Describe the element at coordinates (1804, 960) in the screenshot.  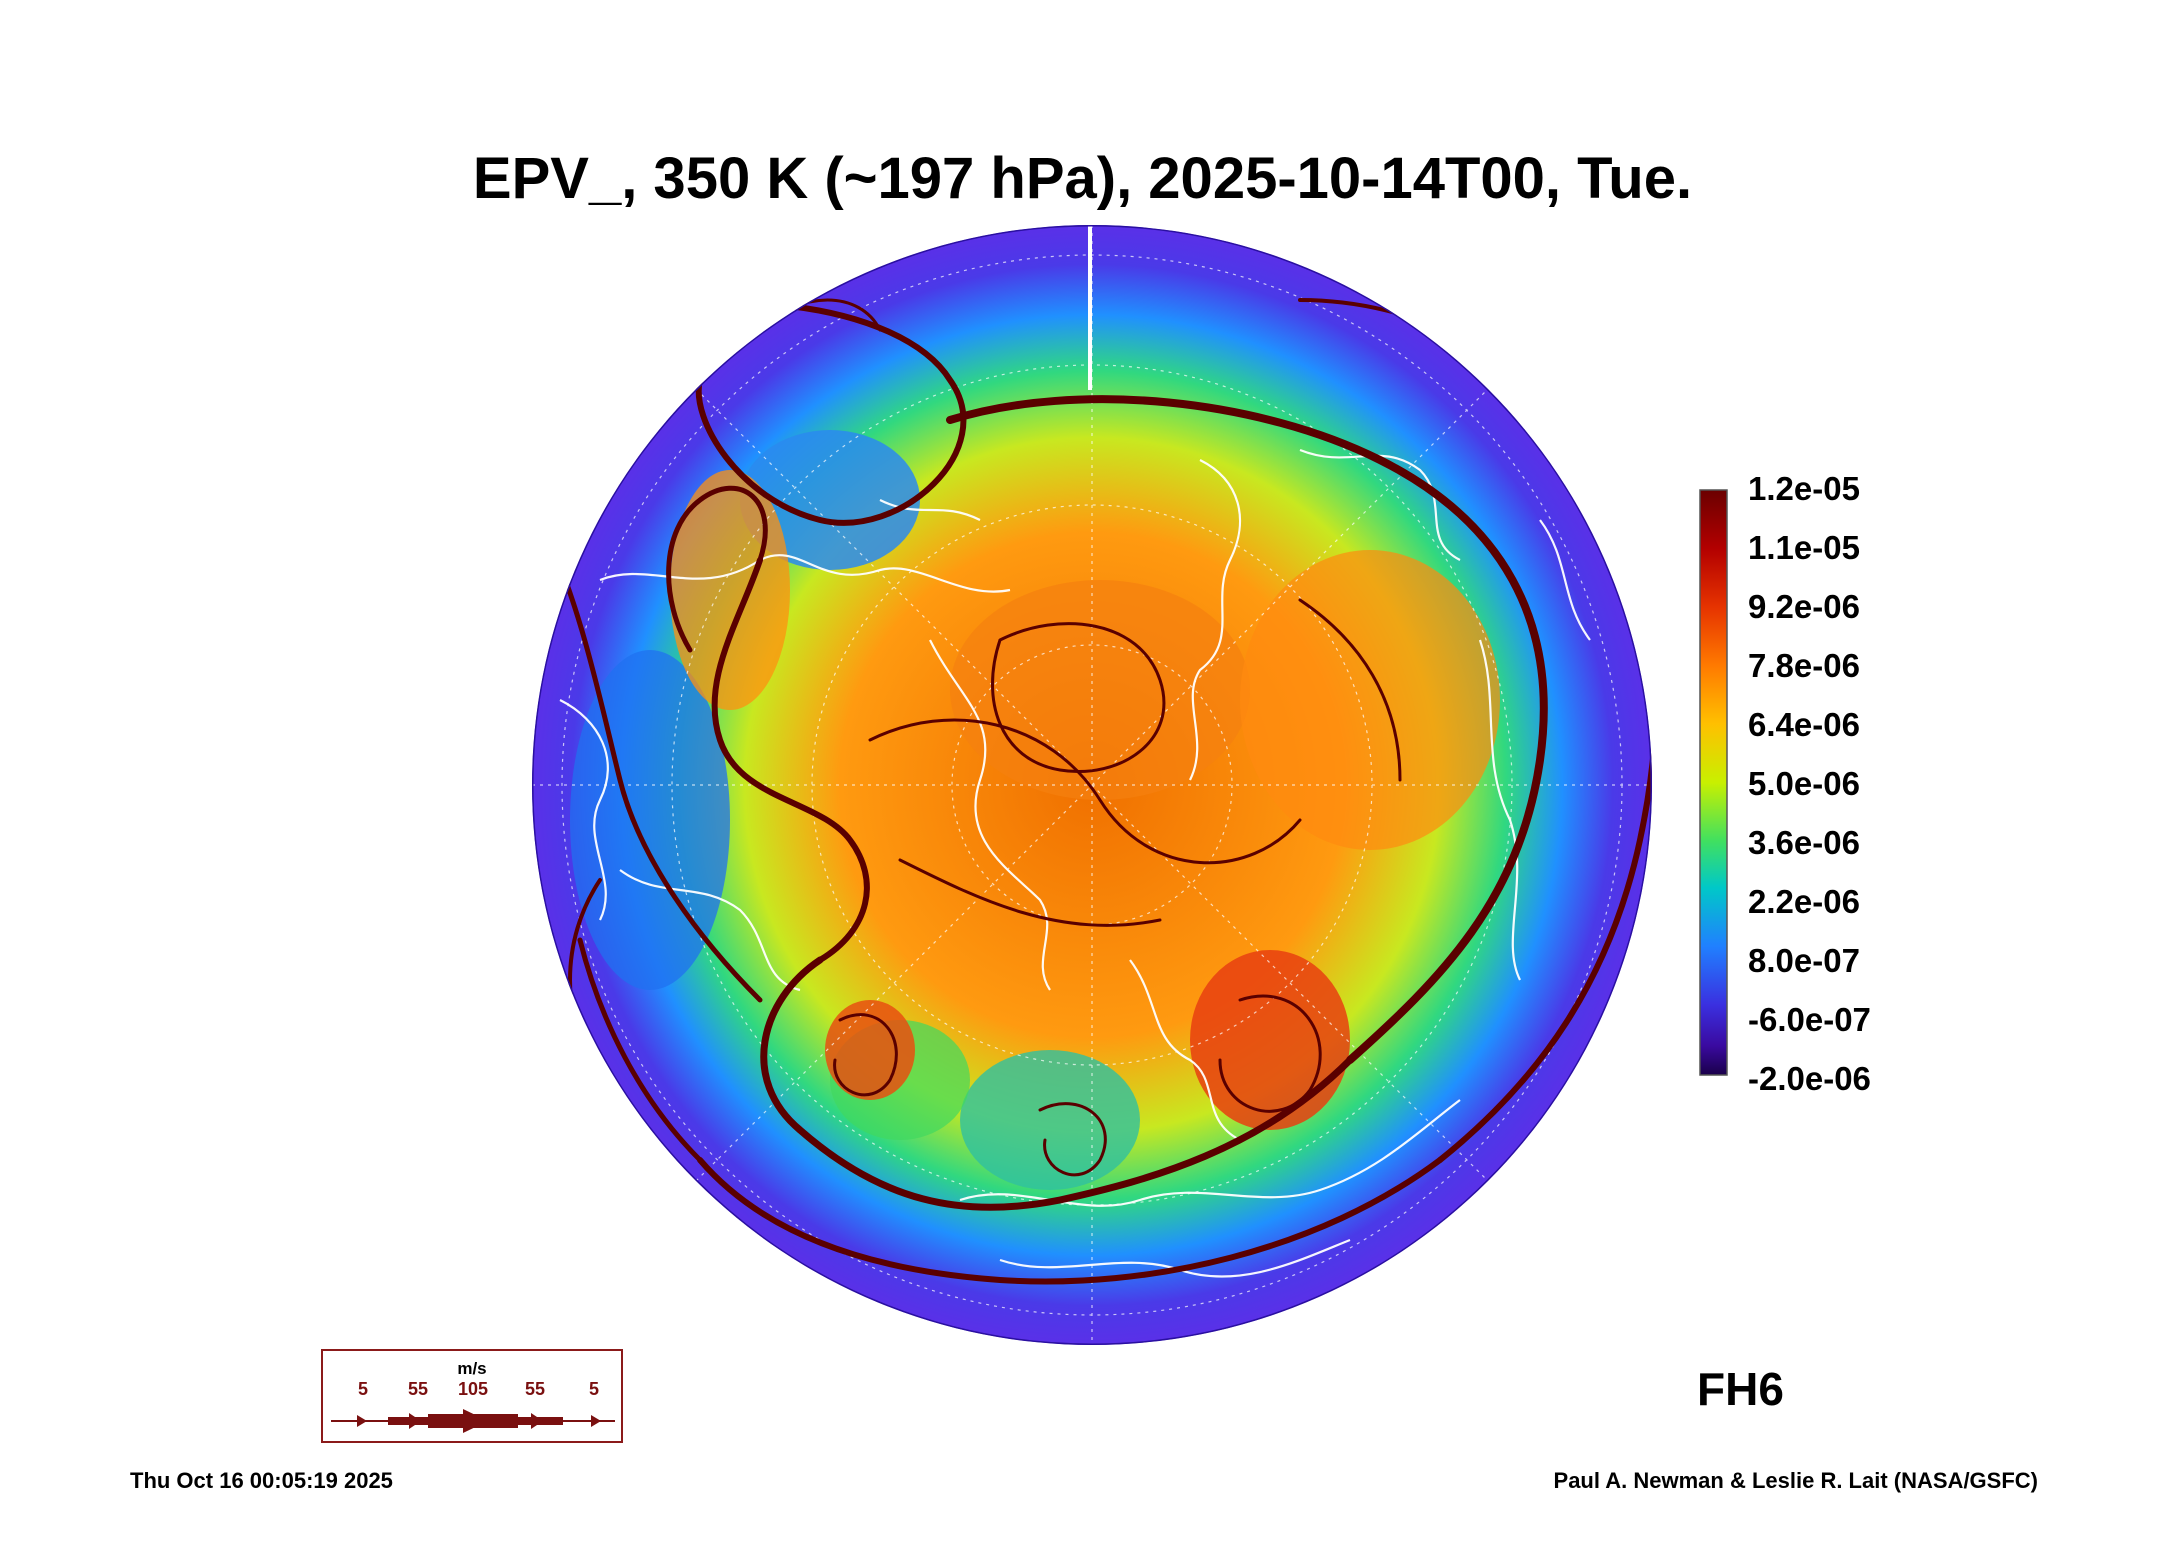
I see `colorbar-label: 8.0e-07` at that location.